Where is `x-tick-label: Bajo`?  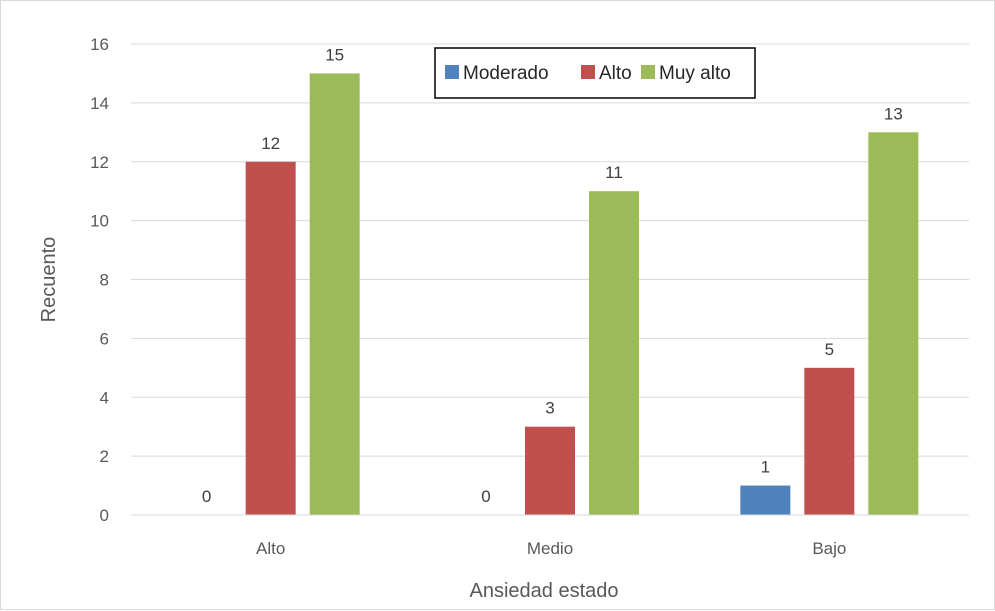 x-tick-label: Bajo is located at coordinates (829, 548).